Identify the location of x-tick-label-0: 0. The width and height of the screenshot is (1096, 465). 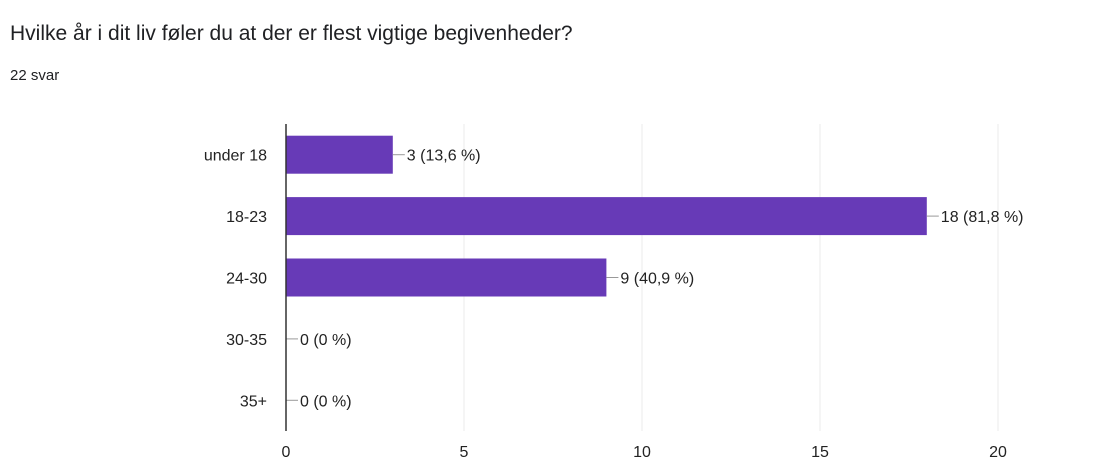
(286, 452).